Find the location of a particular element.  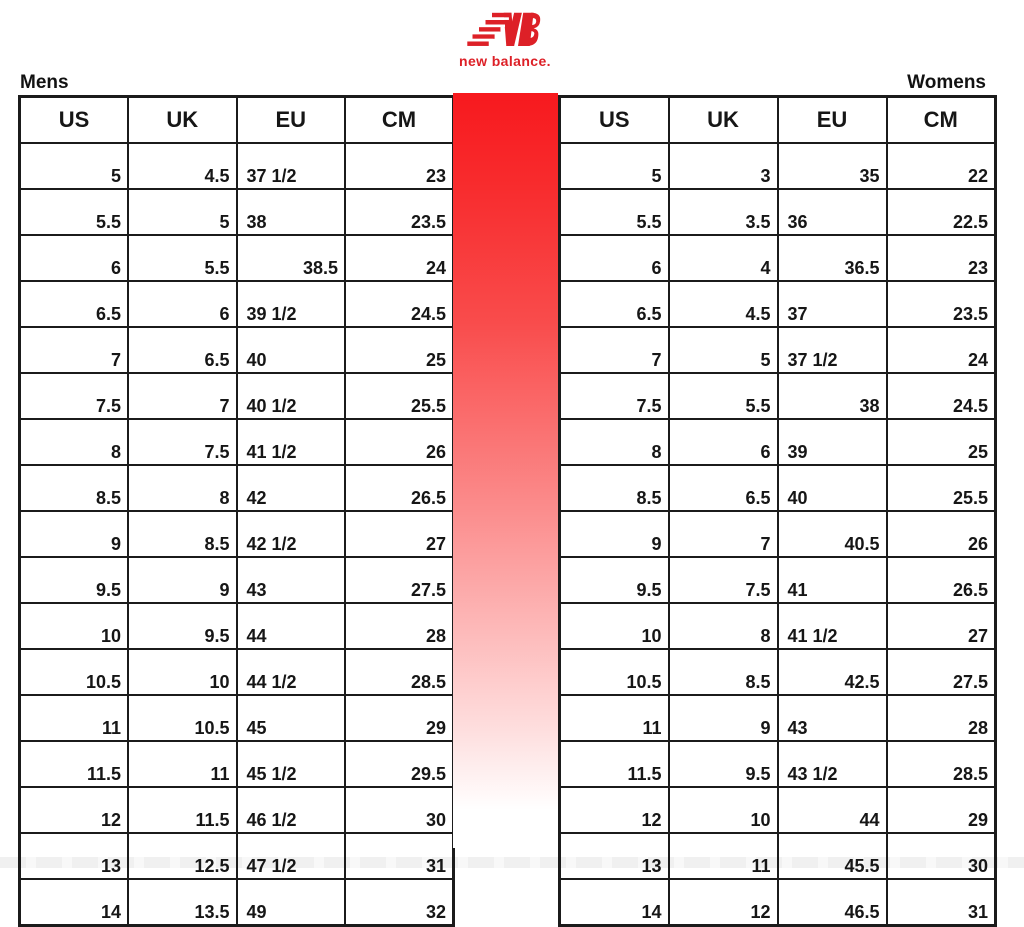

column-header-uk: UK is located at coordinates (182, 119).